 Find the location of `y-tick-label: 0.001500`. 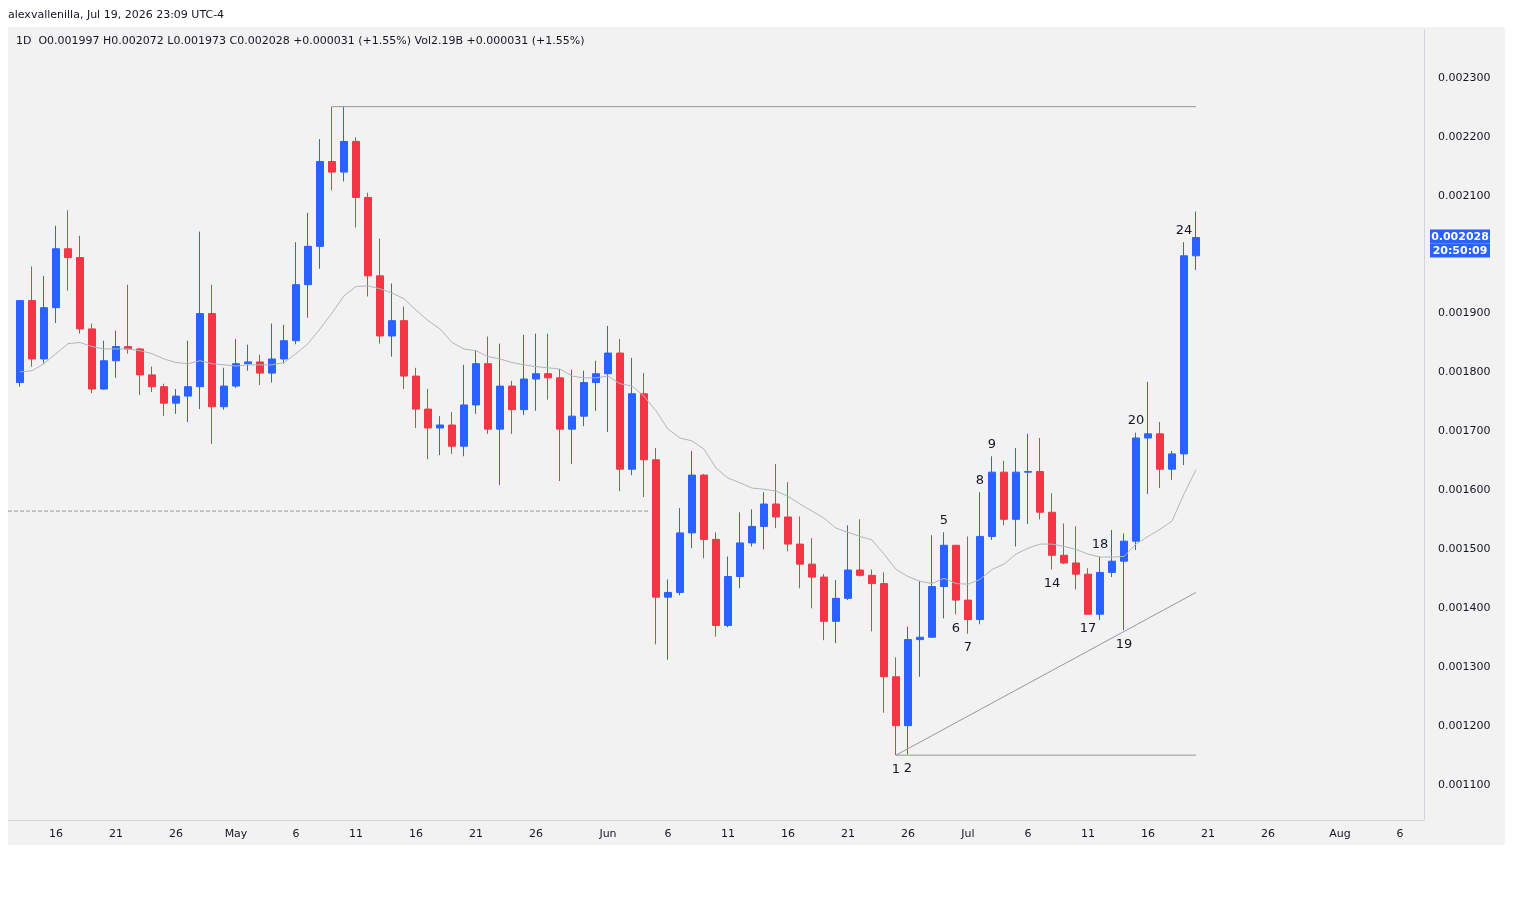

y-tick-label: 0.001500 is located at coordinates (1464, 549).